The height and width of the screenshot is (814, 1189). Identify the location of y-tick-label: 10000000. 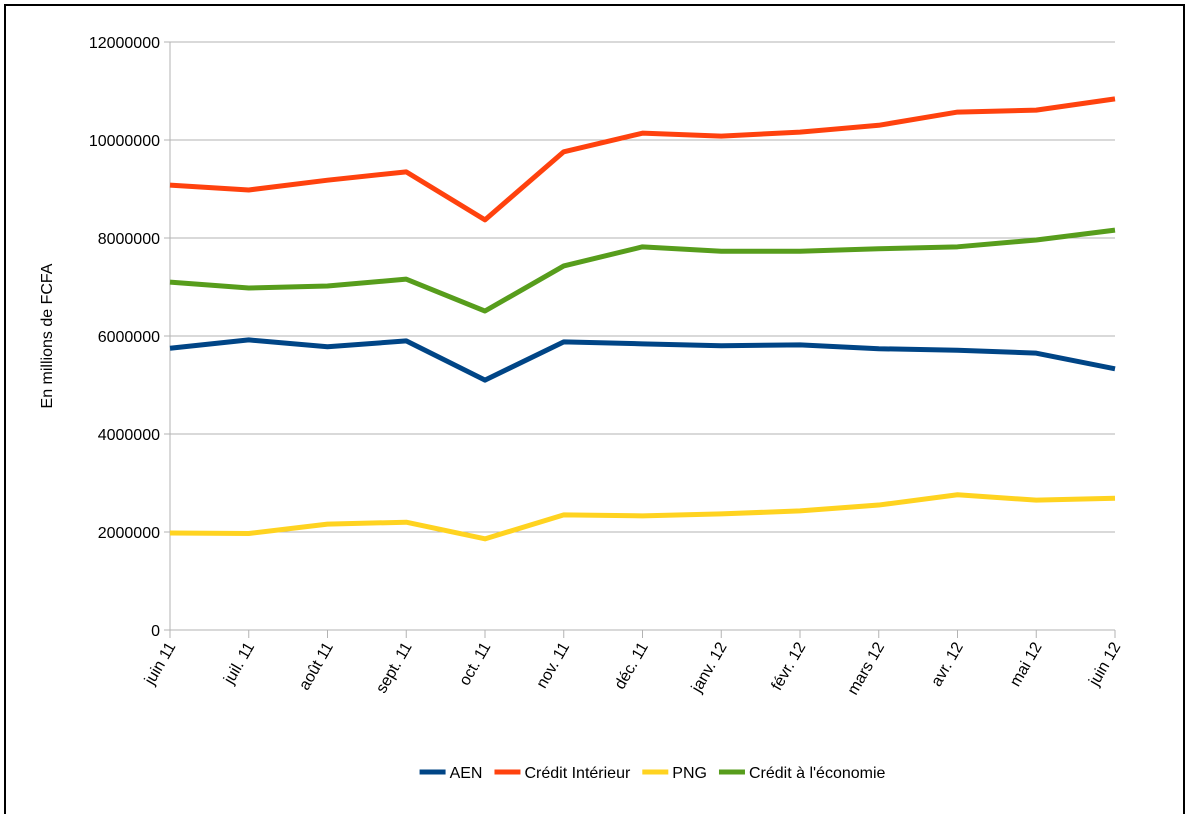
(124, 141).